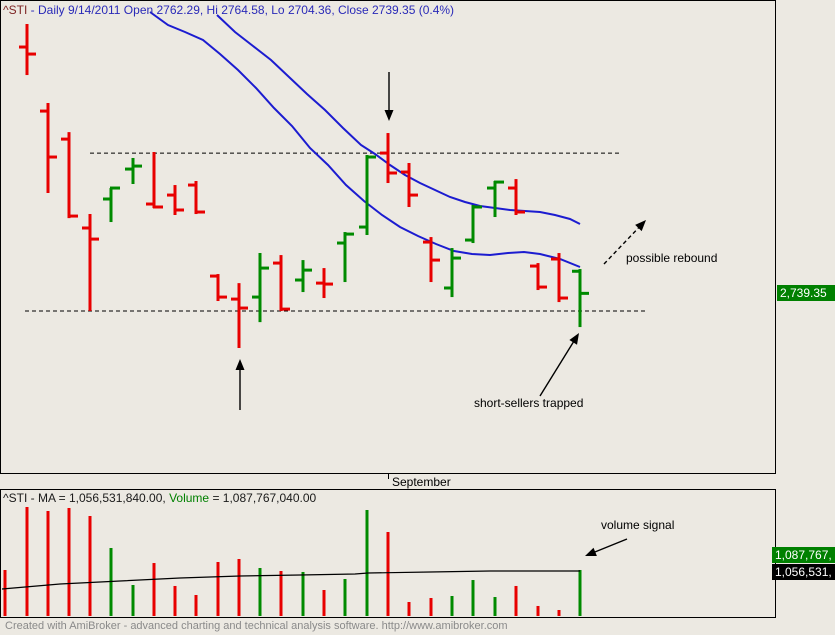 The height and width of the screenshot is (635, 835). I want to click on annotation-short-sellers-trapped: short-sellers trapped, so click(529, 403).